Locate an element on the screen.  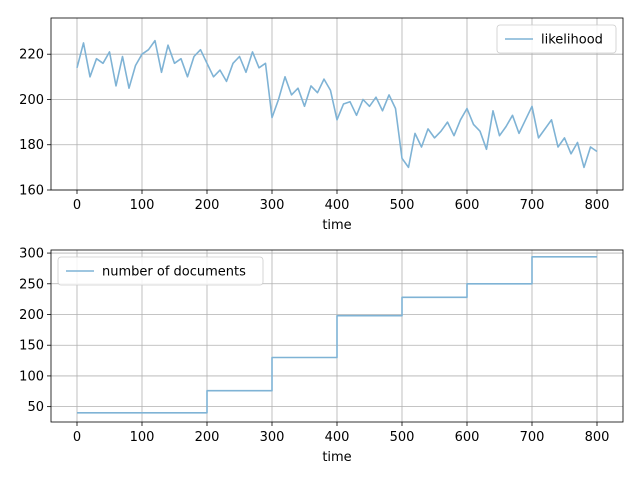
legend: likelihood is located at coordinates (556, 39).